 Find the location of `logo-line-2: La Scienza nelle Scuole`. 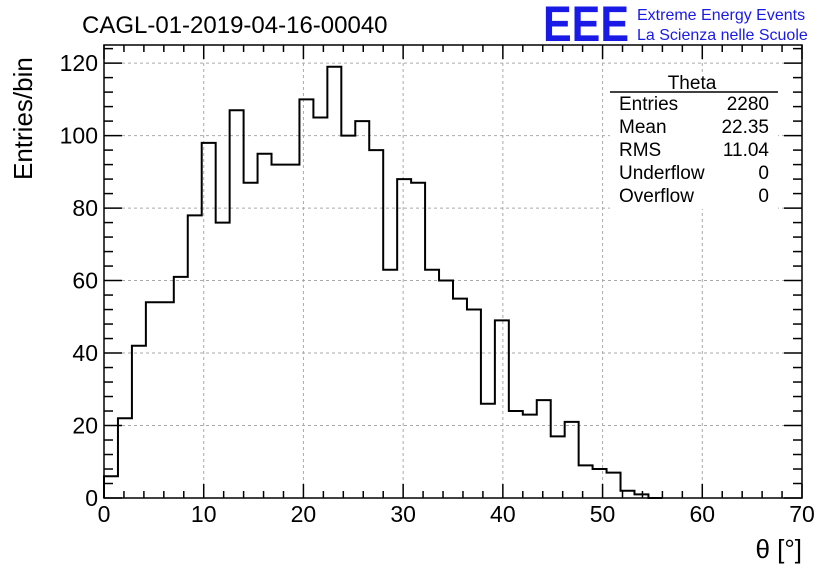

logo-line-2: La Scienza nelle Scuole is located at coordinates (722, 35).